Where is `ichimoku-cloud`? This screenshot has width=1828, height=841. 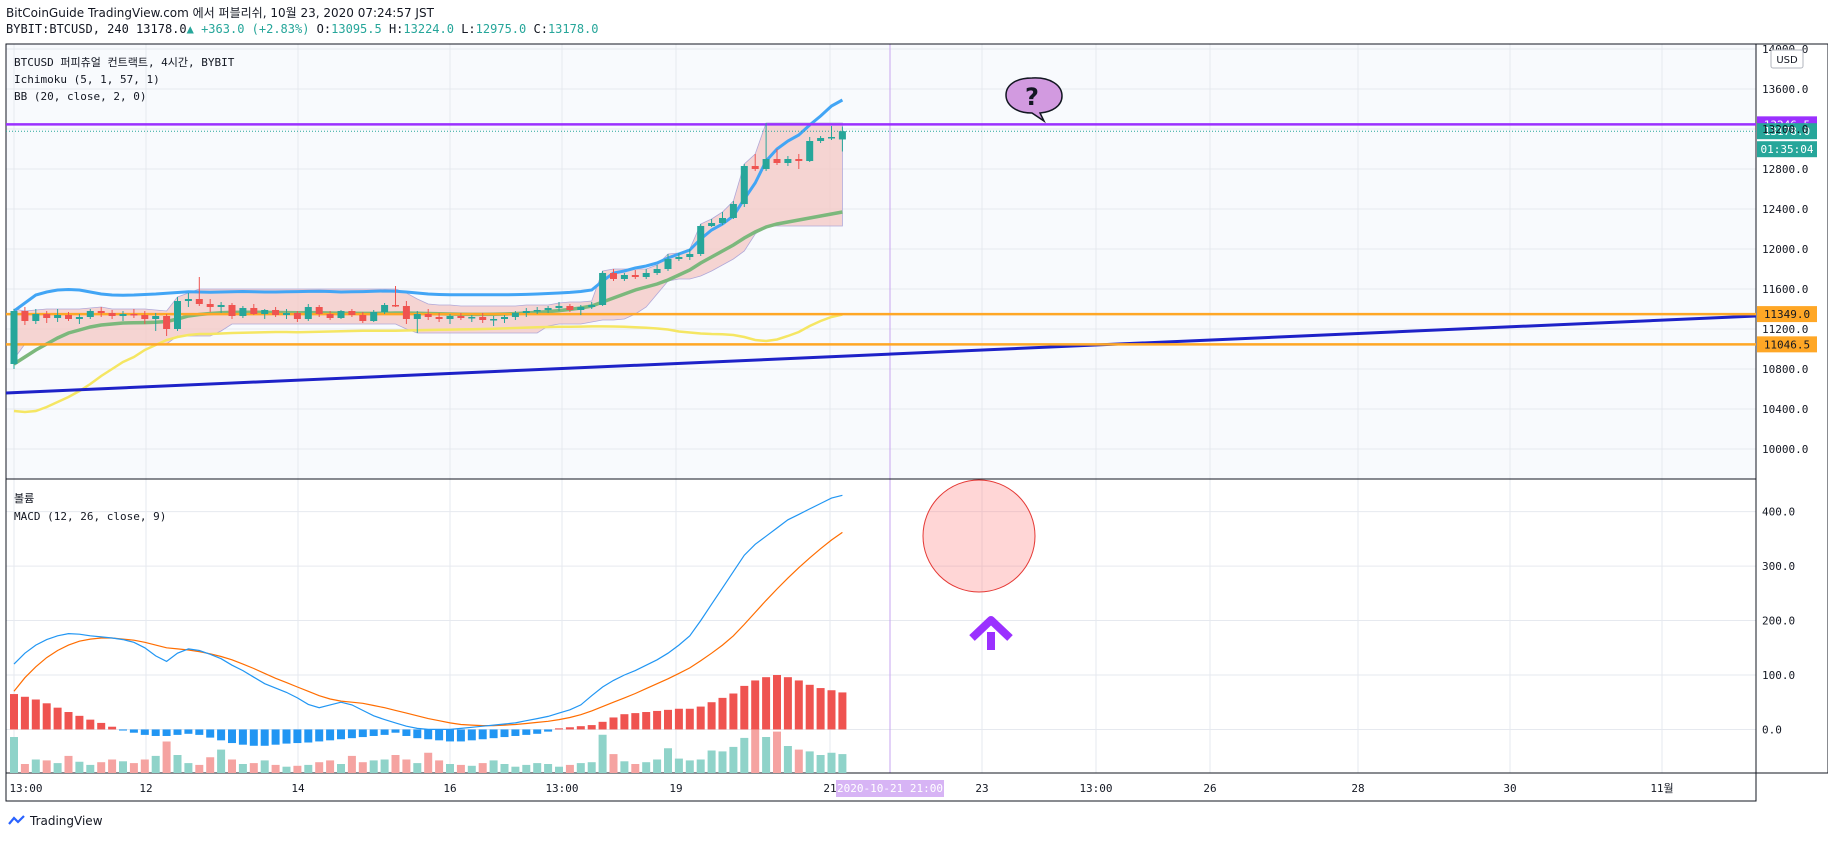 ichimoku-cloud is located at coordinates (428, 241).